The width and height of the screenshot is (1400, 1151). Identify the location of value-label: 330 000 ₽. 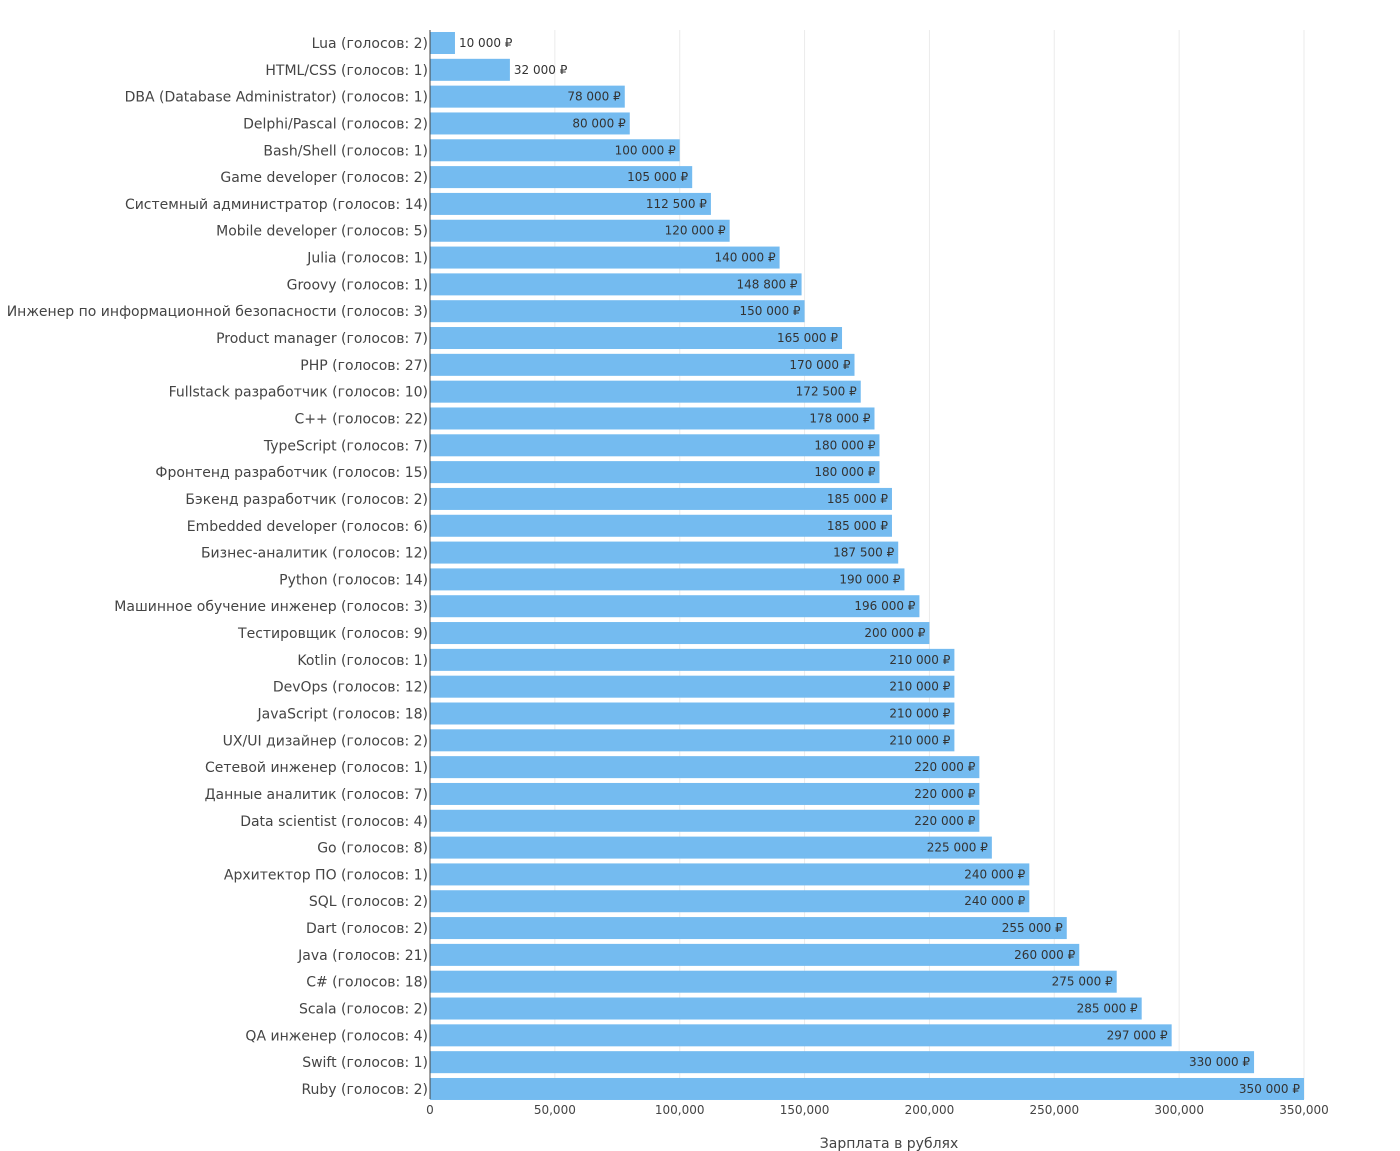
(1219, 1062).